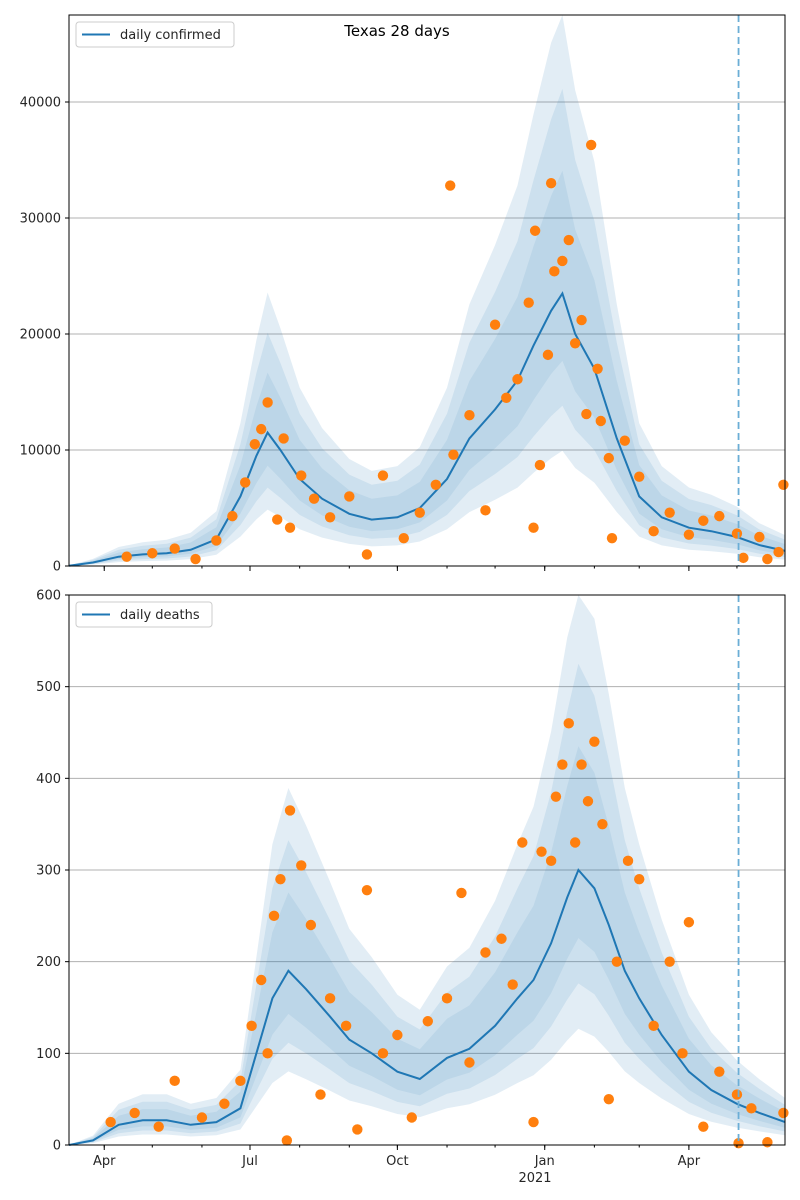  What do you see at coordinates (544, 1161) in the screenshot?
I see `x-tick-label: Jan` at bounding box center [544, 1161].